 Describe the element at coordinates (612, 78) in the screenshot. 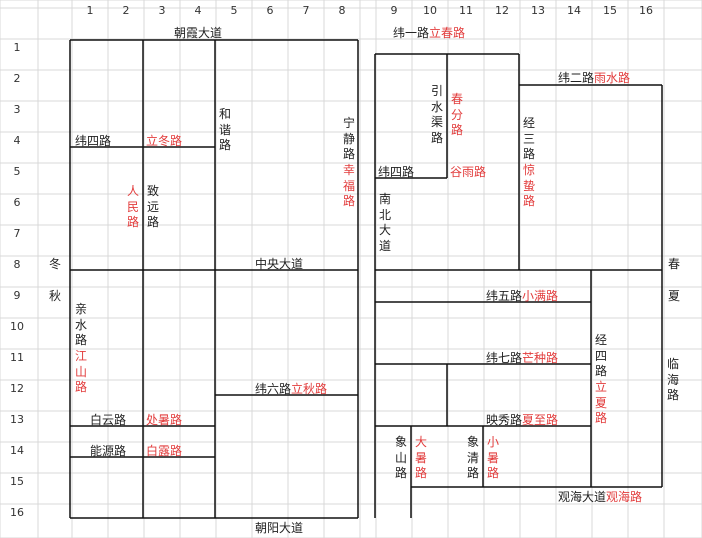

I see `road-yushui: 雨水路` at that location.